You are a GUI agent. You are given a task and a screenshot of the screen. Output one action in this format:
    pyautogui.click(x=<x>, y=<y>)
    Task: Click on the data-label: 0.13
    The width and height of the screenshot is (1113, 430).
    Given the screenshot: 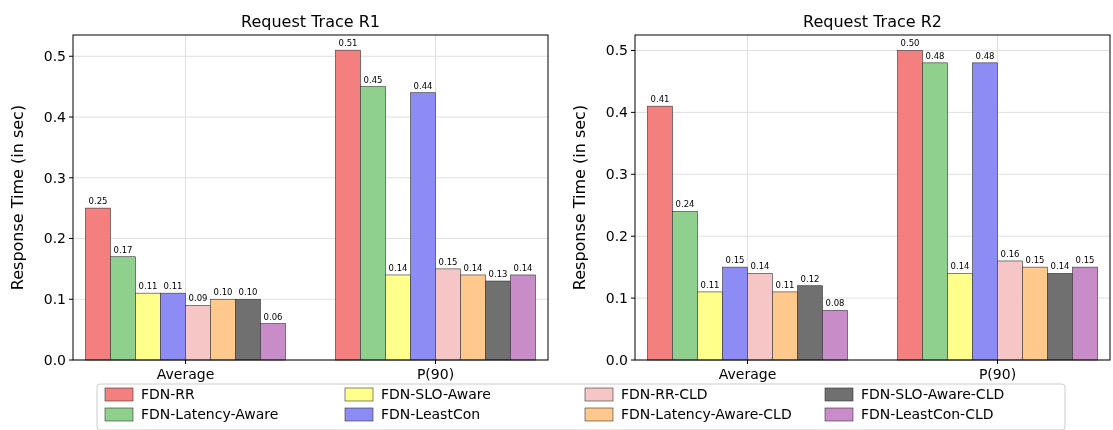 What is the action you would take?
    pyautogui.click(x=498, y=274)
    